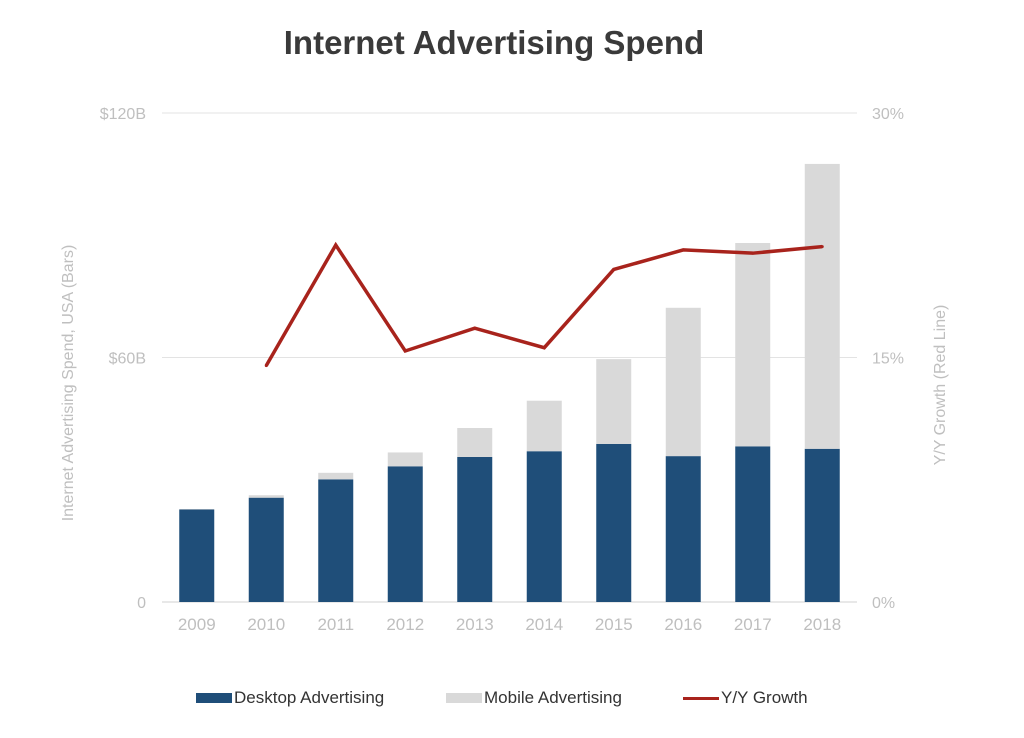  What do you see at coordinates (141, 603) in the screenshot?
I see `y-tick-label: 0` at bounding box center [141, 603].